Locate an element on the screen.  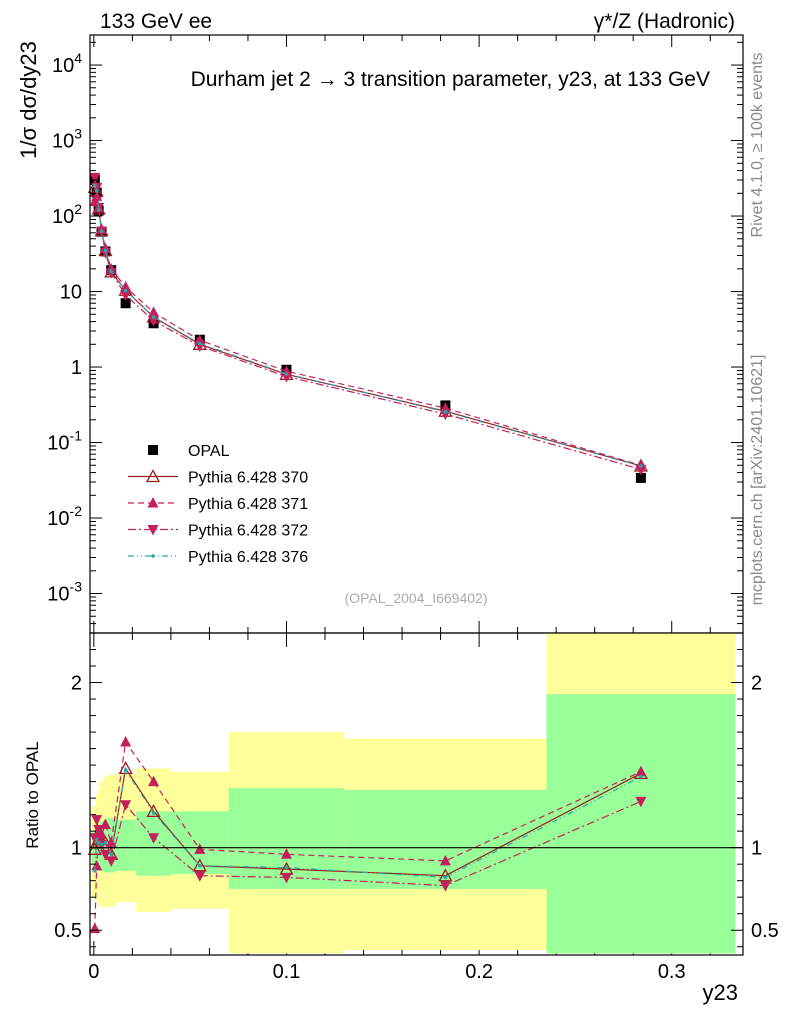
ratio-plot-content is located at coordinates (368, 834).